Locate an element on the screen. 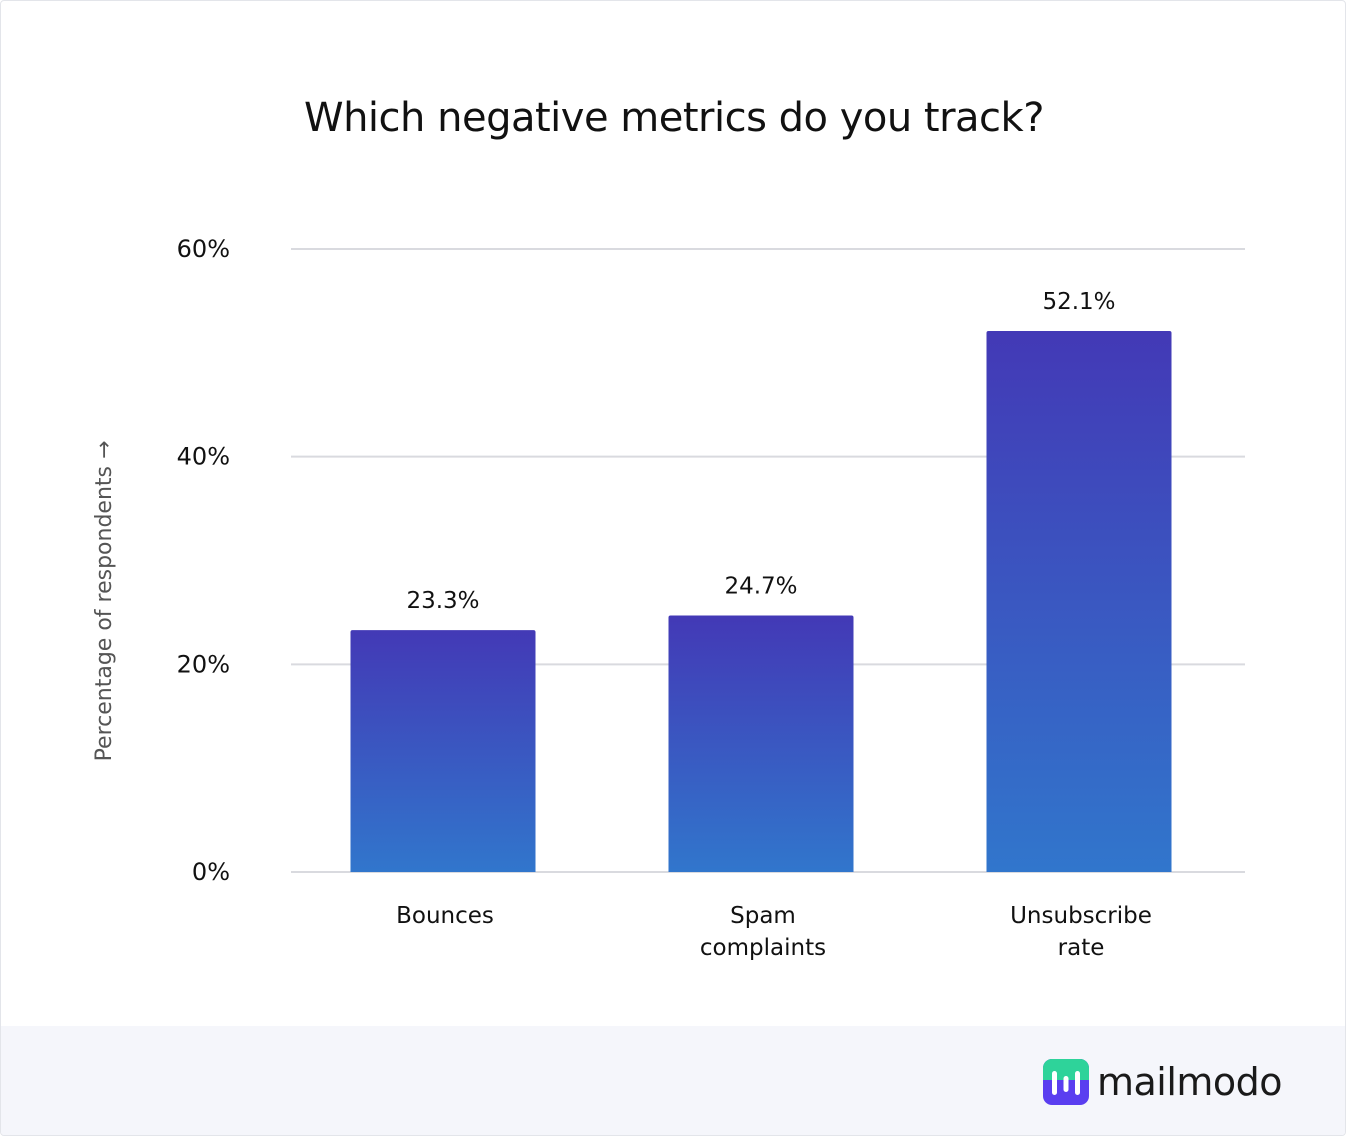 This screenshot has height=1136, width=1346. footer-band is located at coordinates (673, 1080).